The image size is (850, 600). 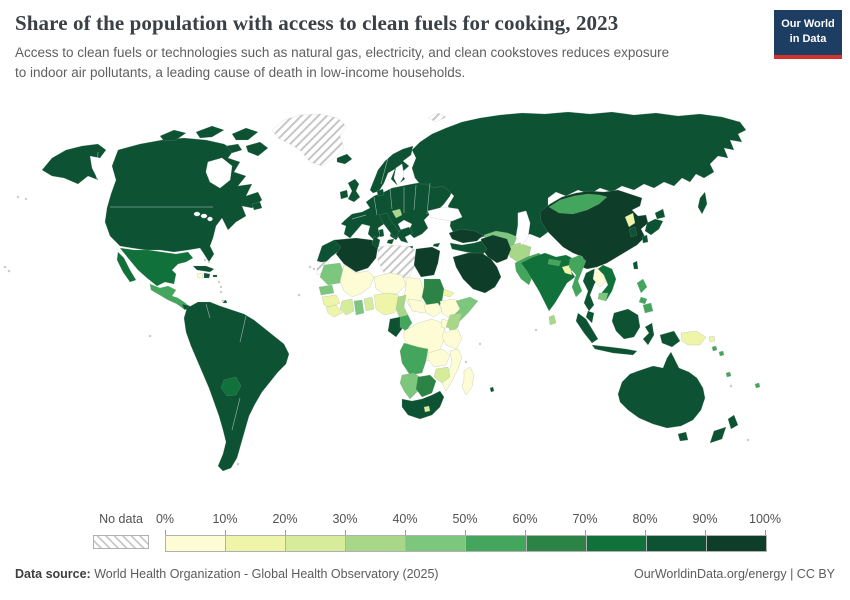 What do you see at coordinates (331, 301) in the screenshot?
I see `country-guinea` at bounding box center [331, 301].